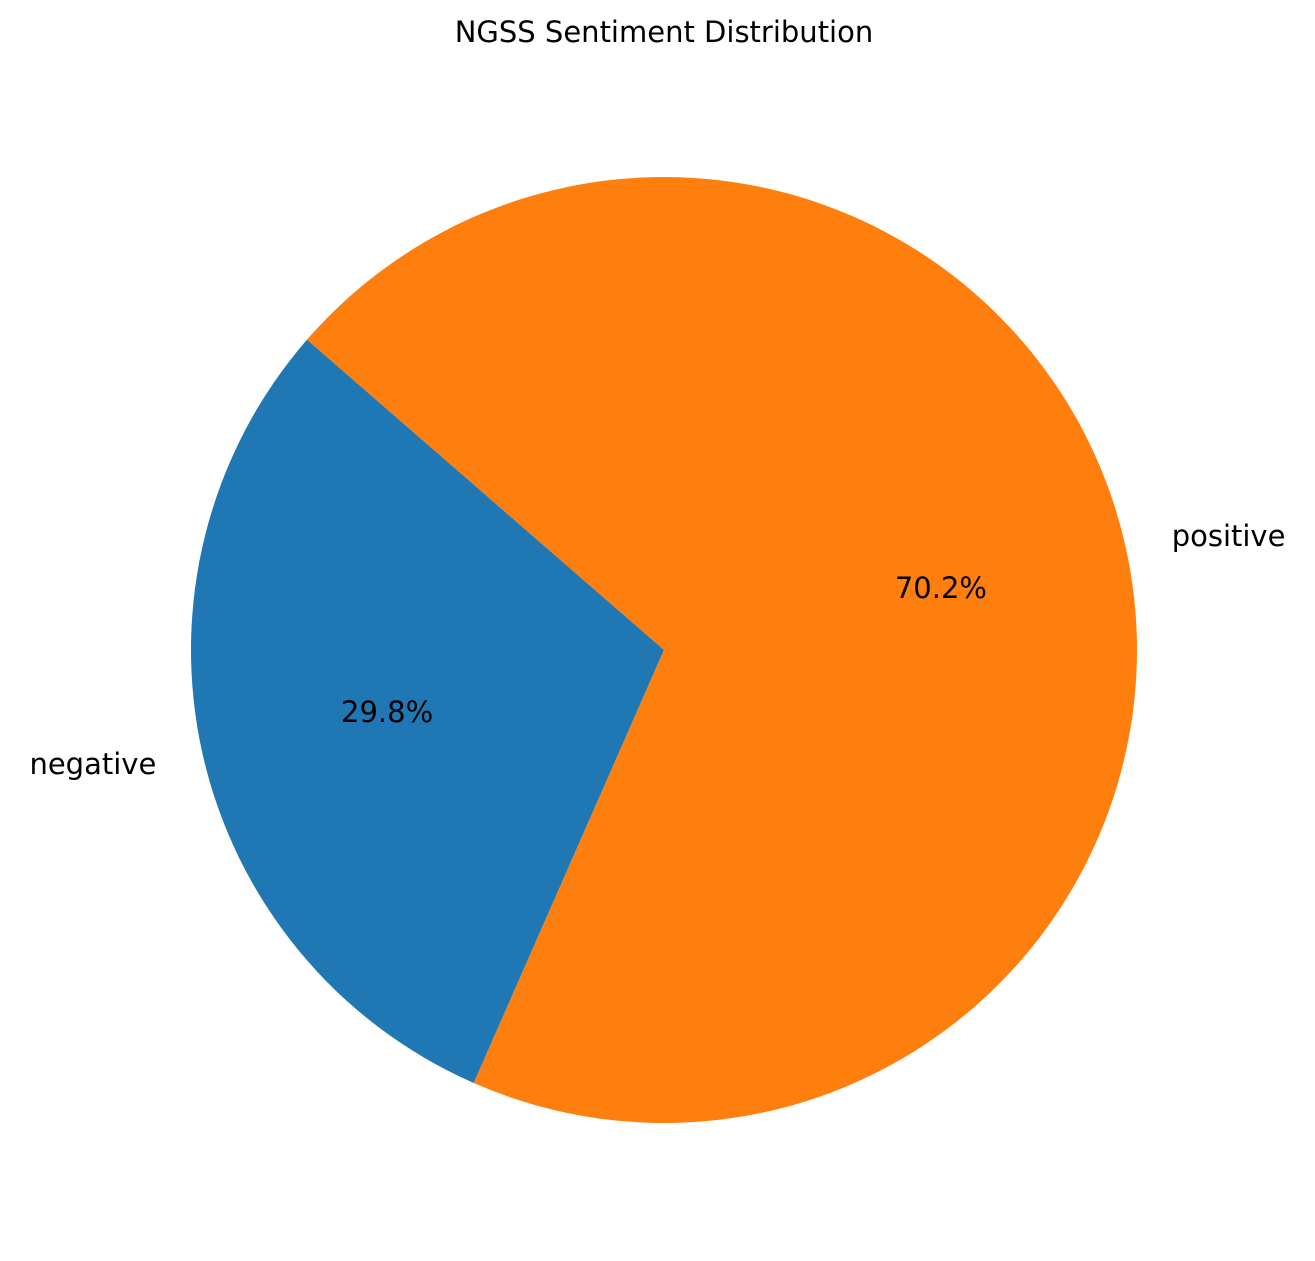 Image resolution: width=1315 pixels, height=1261 pixels. Describe the element at coordinates (1229, 536) in the screenshot. I see `slice-label-positive: positive` at that location.